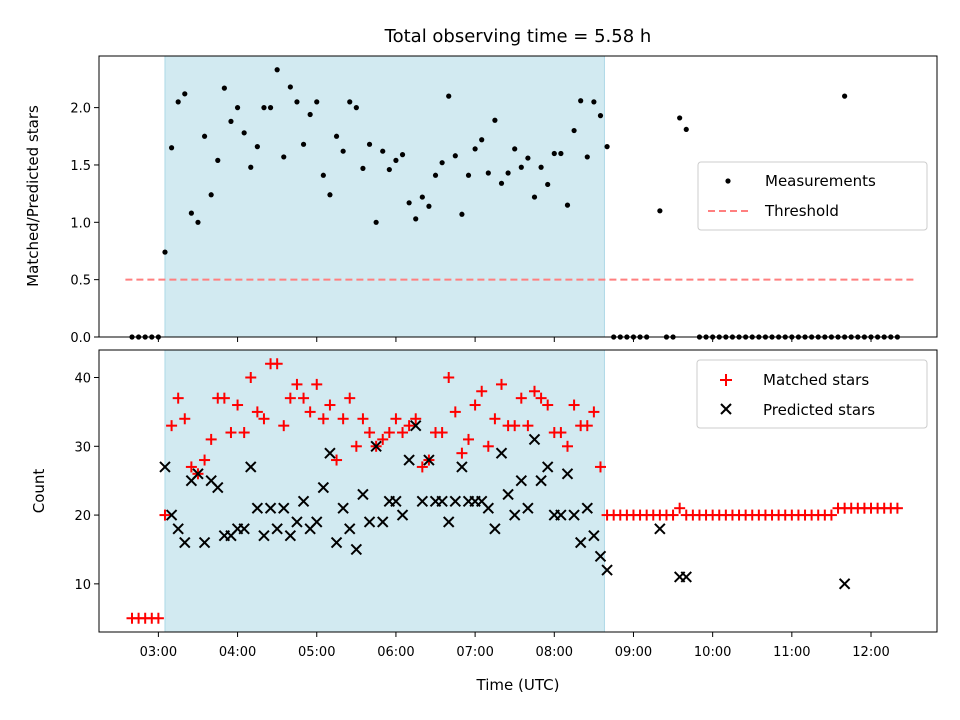  Describe the element at coordinates (820, 181) in the screenshot. I see `legend-measurements-label: Measurements` at that location.